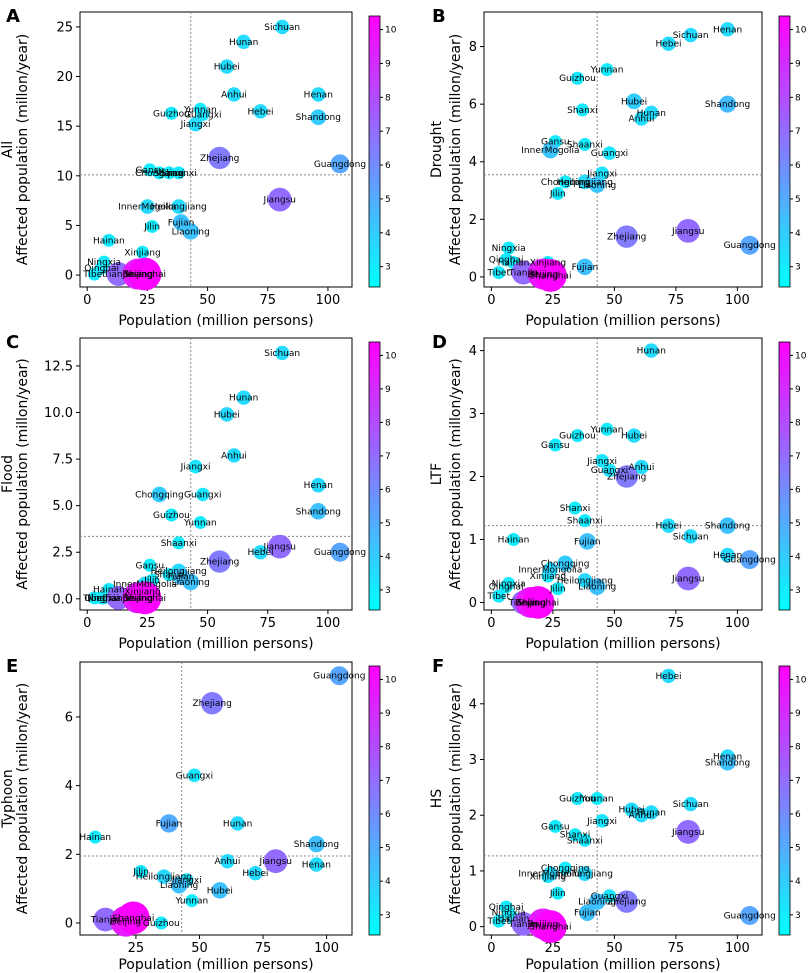 The image size is (809, 973). I want to click on point-label-anhui: Anhui, so click(642, 816).